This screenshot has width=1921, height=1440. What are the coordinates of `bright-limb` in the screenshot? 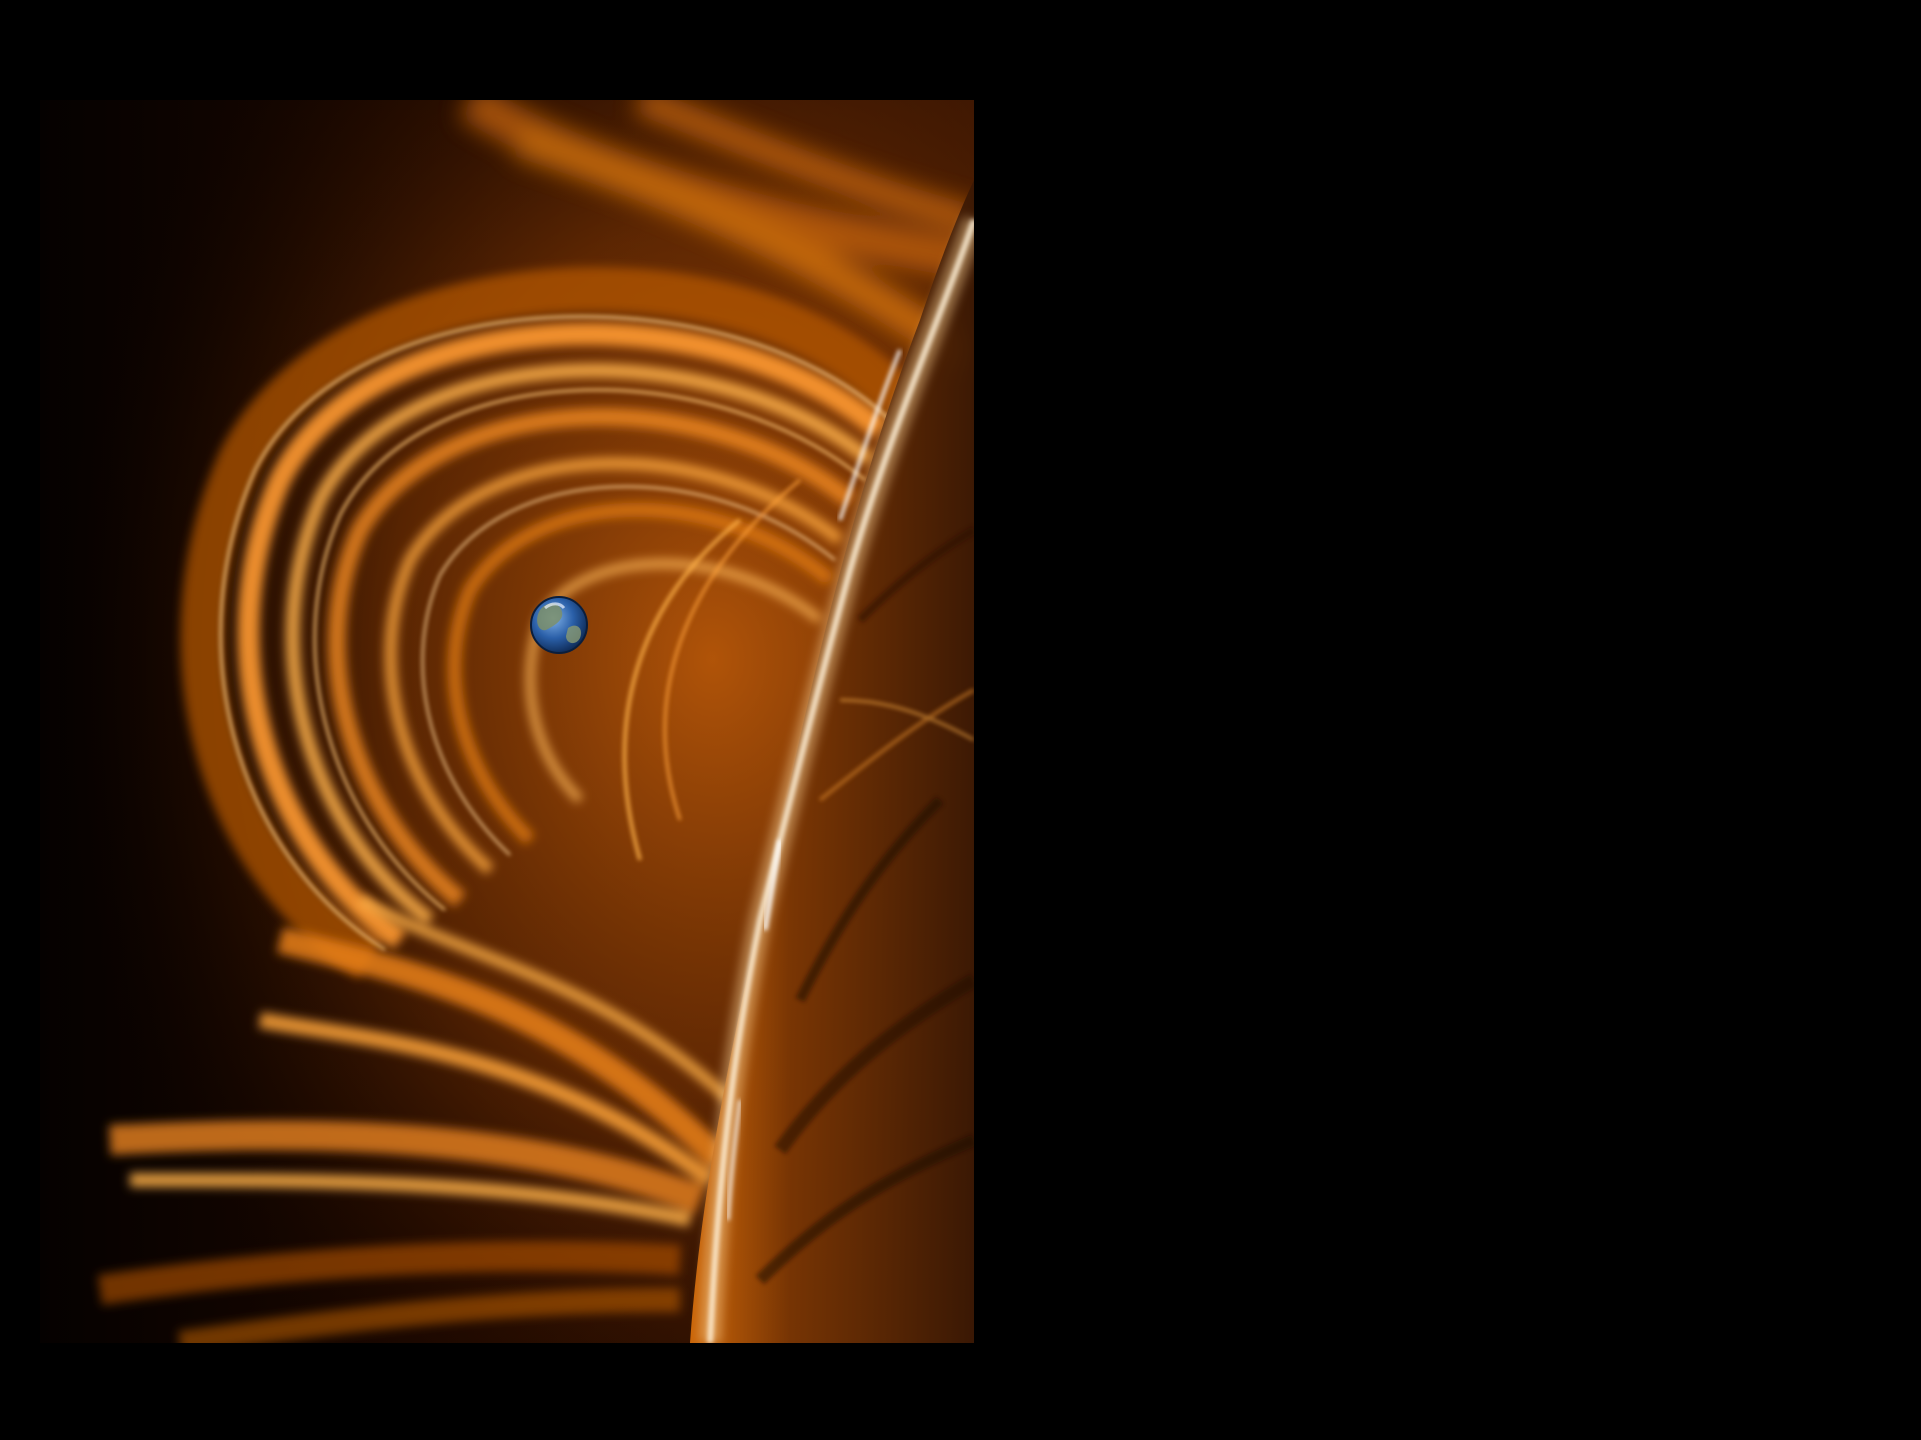 It's located at (836, 779).